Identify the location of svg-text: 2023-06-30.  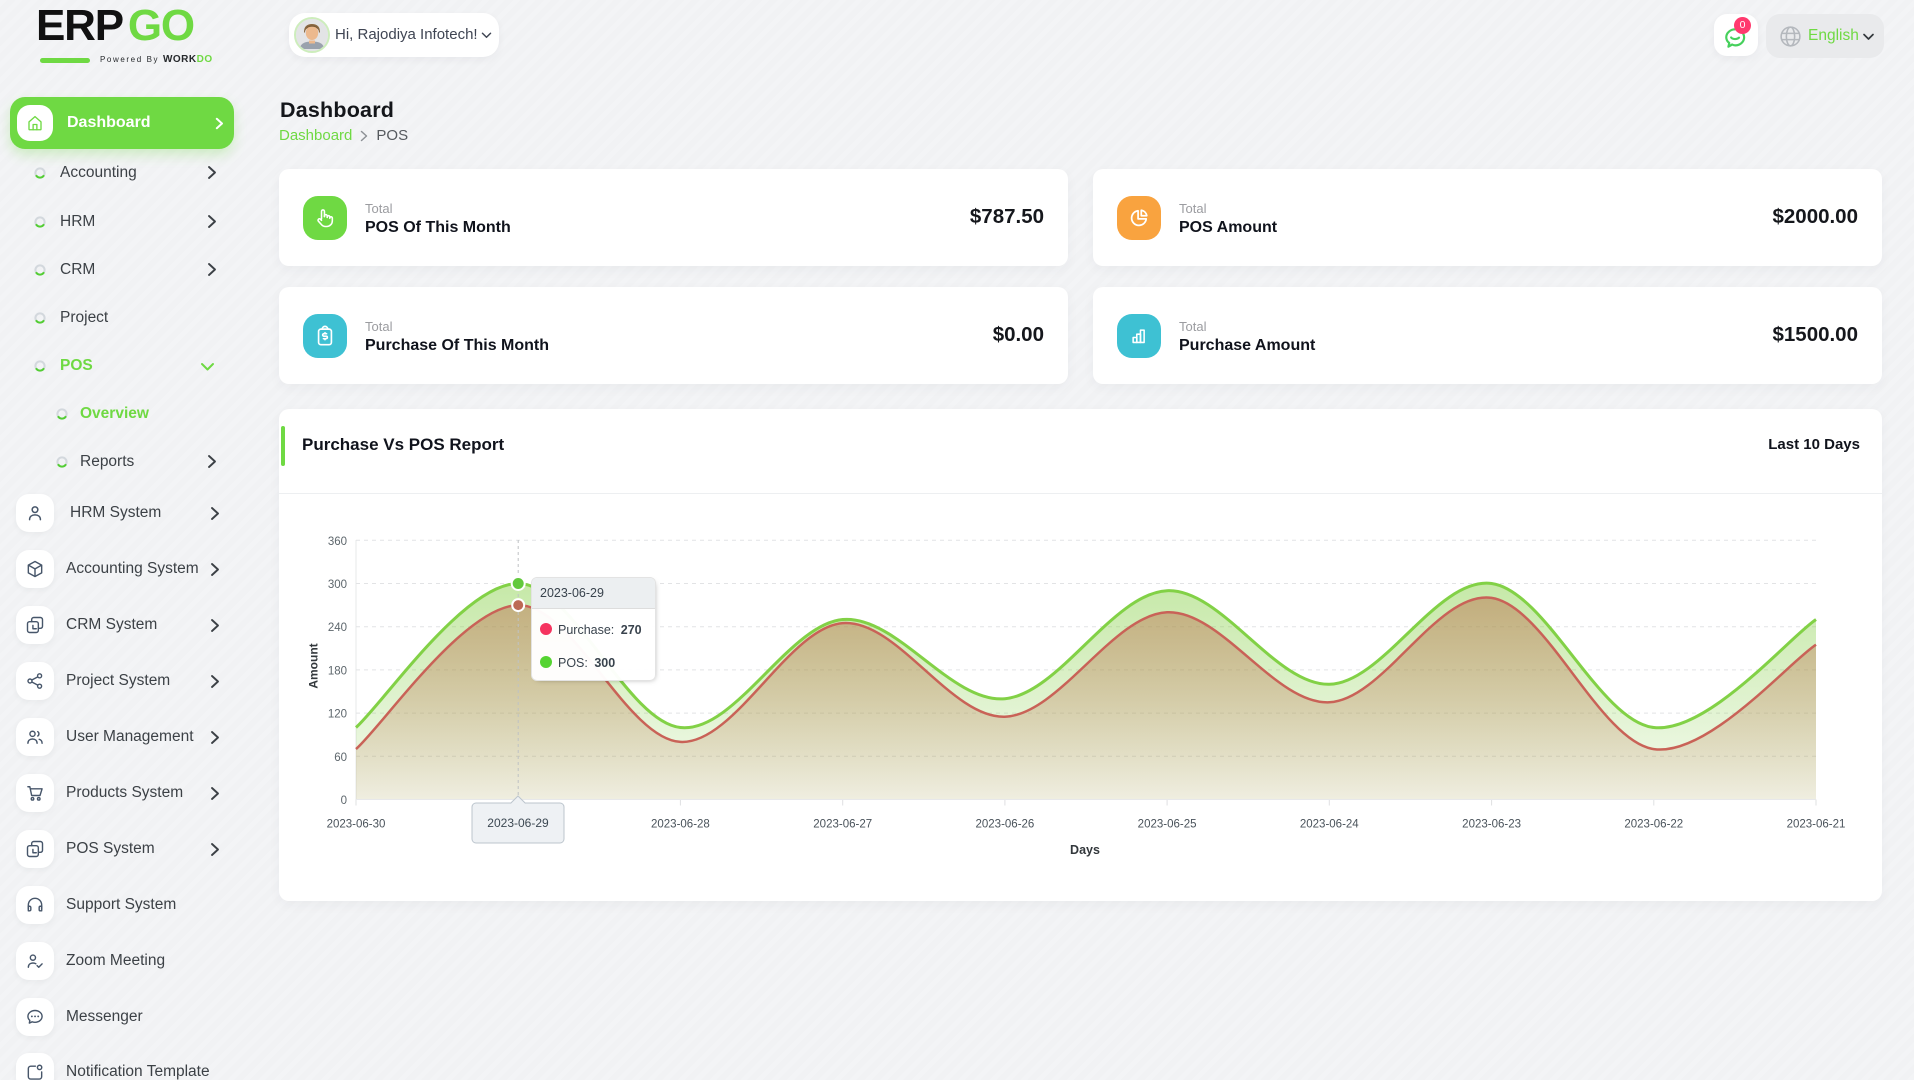
(356, 825).